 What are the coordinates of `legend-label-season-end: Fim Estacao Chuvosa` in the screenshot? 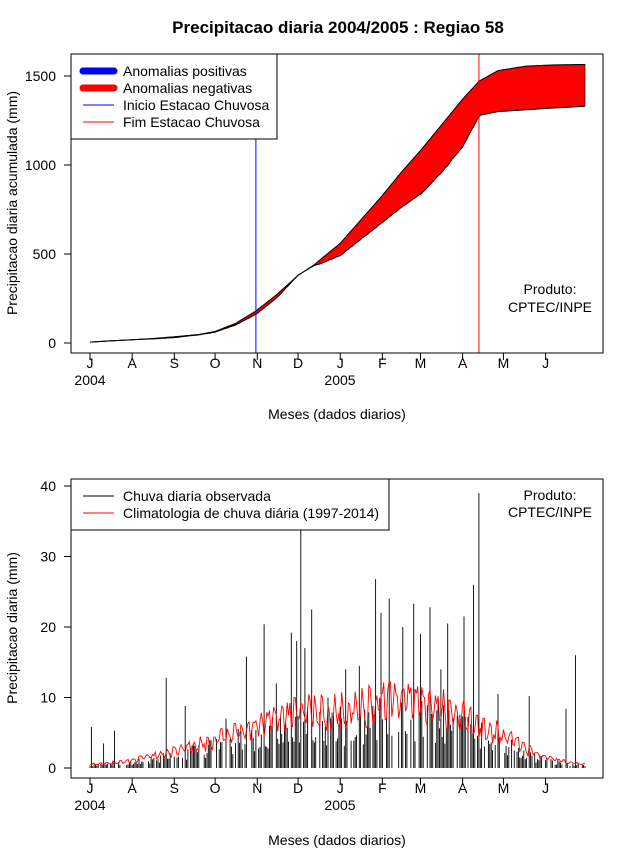 It's located at (191, 122).